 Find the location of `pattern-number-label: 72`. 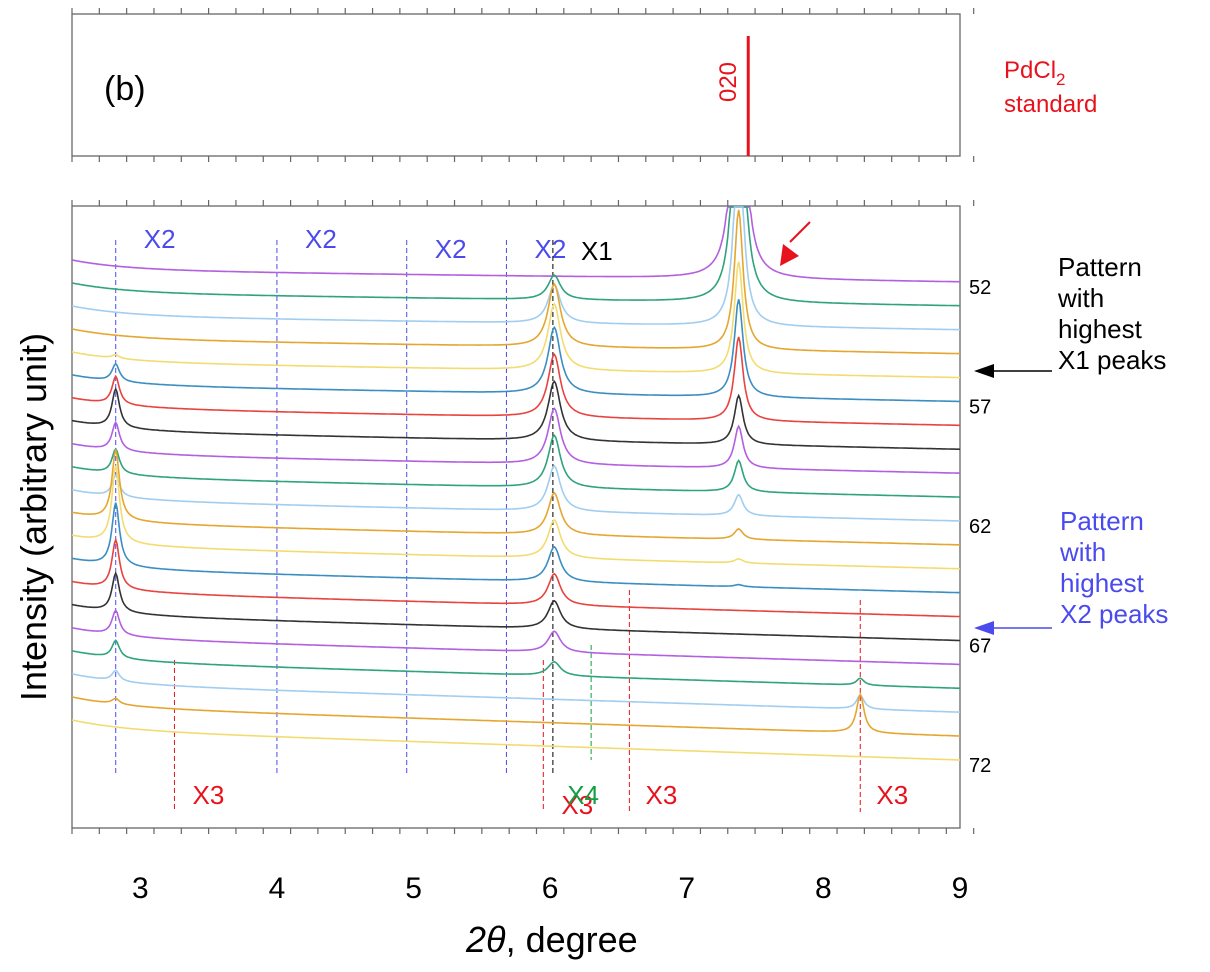

pattern-number-label: 72 is located at coordinates (980, 766).